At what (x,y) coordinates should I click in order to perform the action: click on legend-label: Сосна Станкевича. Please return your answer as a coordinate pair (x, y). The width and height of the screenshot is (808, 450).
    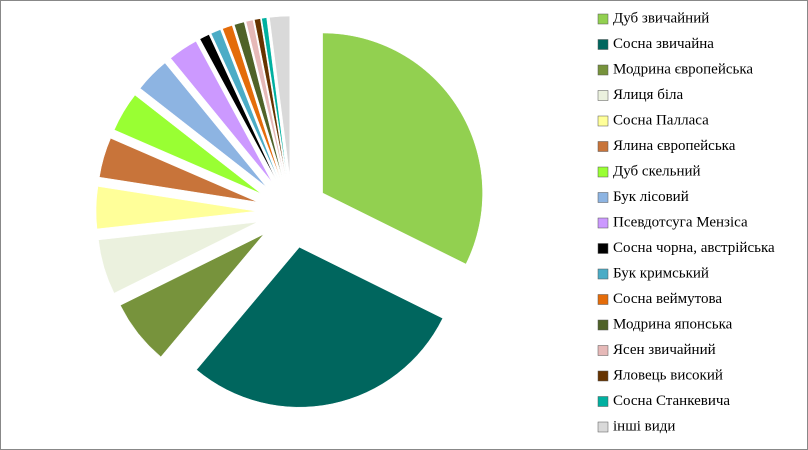
    Looking at the image, I should click on (671, 401).